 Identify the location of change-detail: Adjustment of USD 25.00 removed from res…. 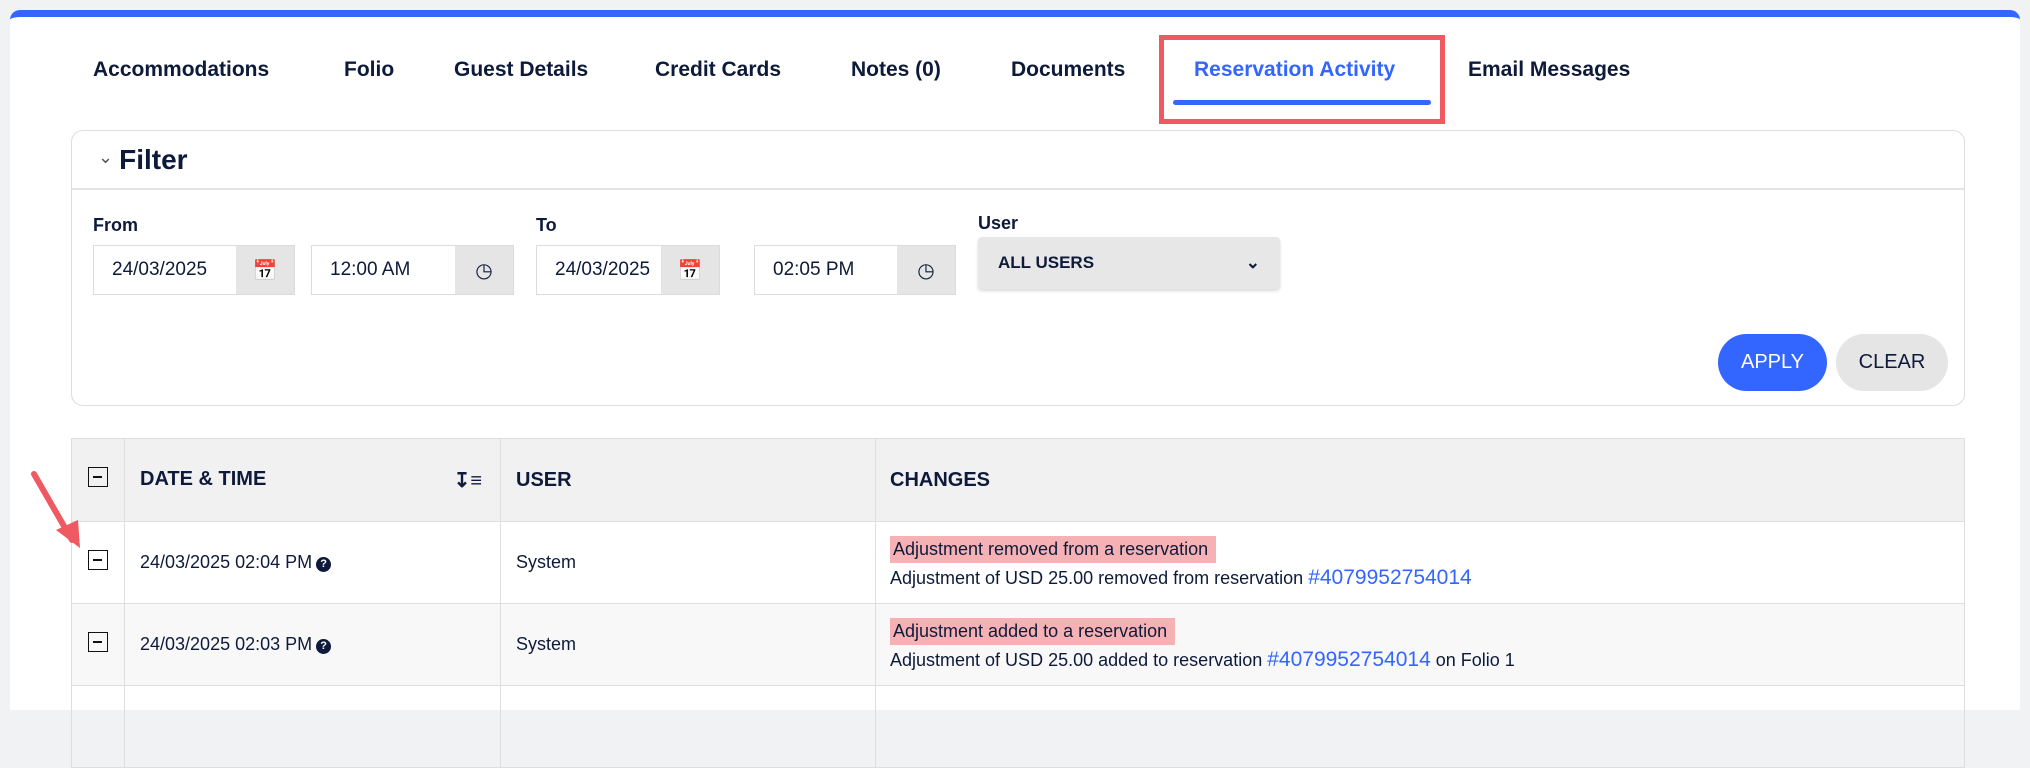
(1097, 577).